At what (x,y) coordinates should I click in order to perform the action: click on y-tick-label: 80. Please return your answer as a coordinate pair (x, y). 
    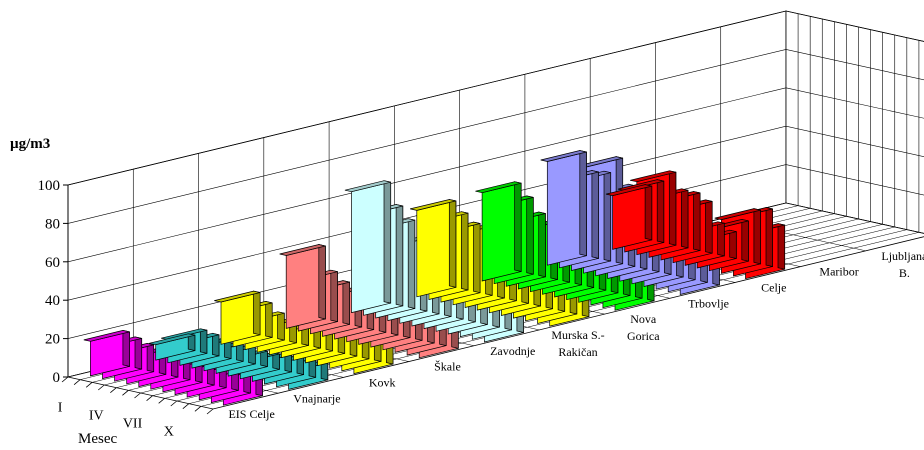
    Looking at the image, I should click on (52, 224).